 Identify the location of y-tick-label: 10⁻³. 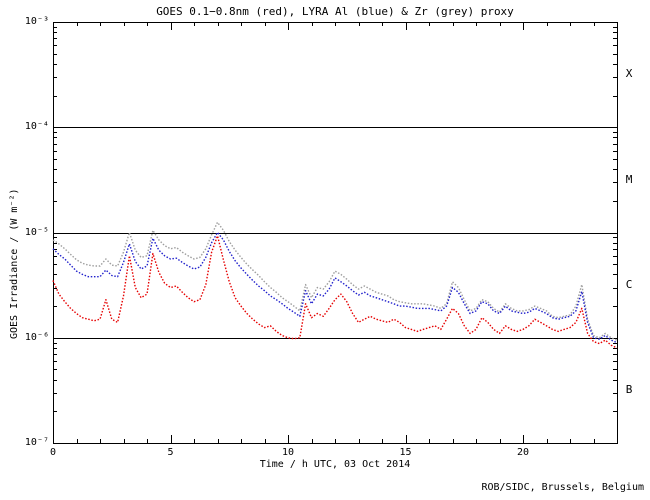
(36, 21).